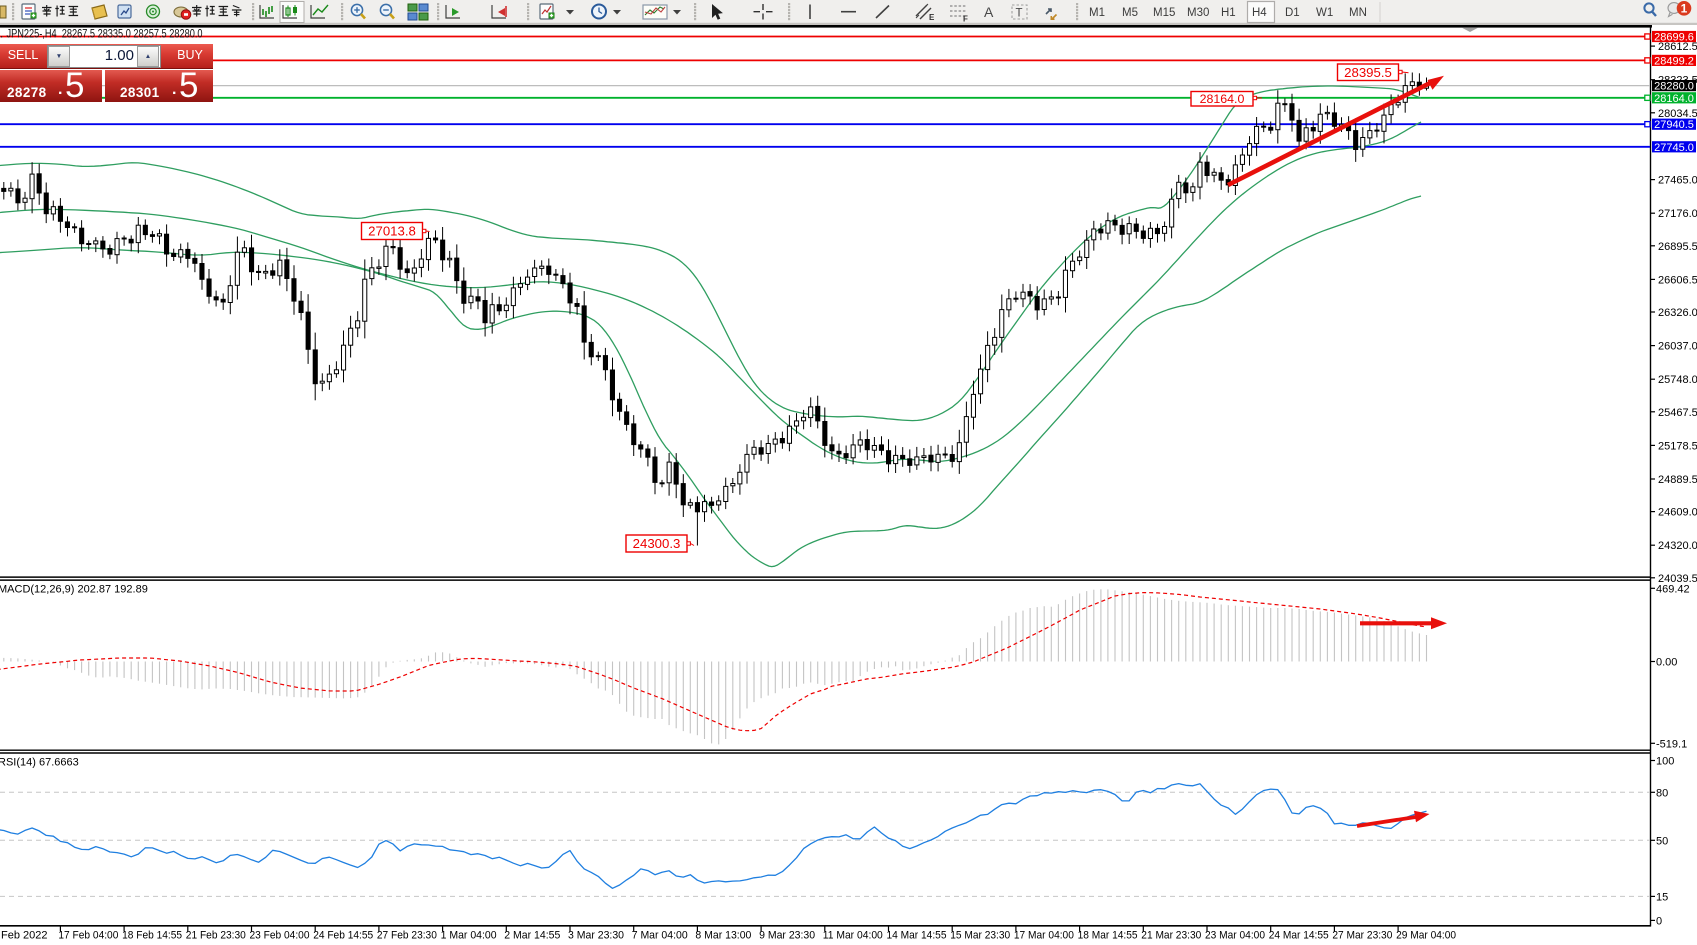  What do you see at coordinates (1659, 921) in the screenshot?
I see `svg-text: 0` at bounding box center [1659, 921].